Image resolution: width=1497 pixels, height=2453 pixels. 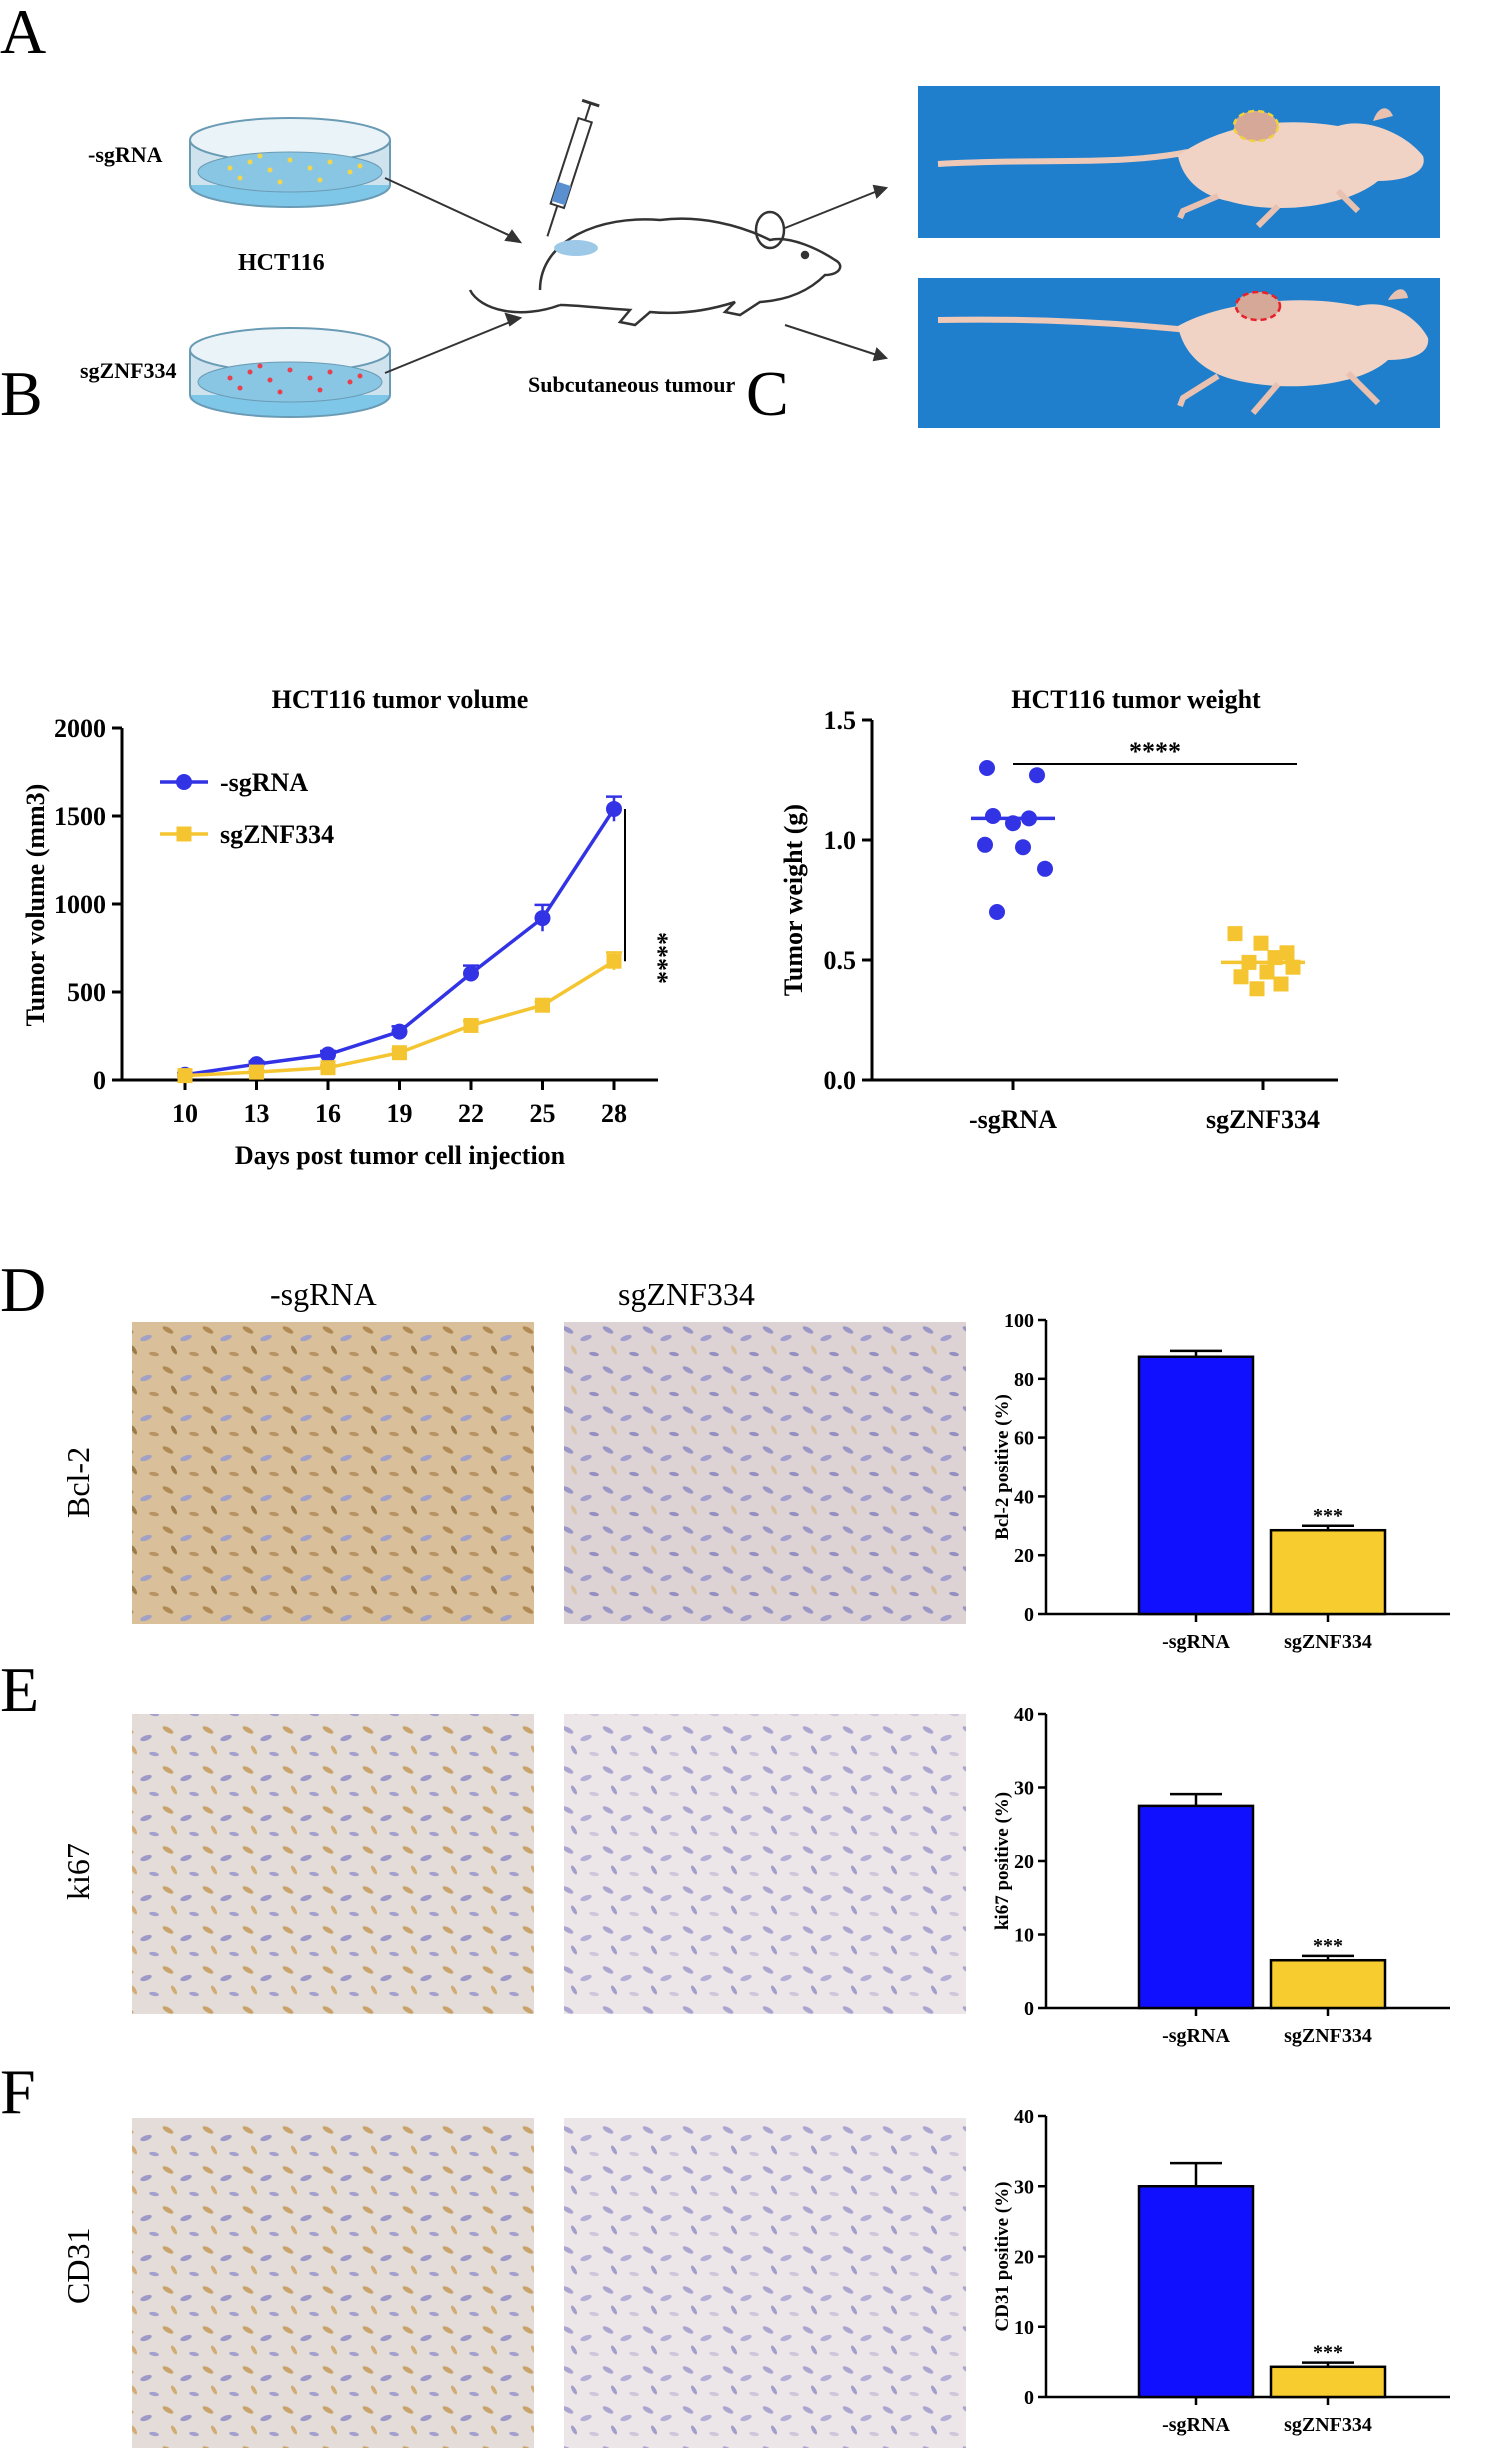 What do you see at coordinates (80, 728) in the screenshot?
I see `chart-b-y-tick-label: 2000` at bounding box center [80, 728].